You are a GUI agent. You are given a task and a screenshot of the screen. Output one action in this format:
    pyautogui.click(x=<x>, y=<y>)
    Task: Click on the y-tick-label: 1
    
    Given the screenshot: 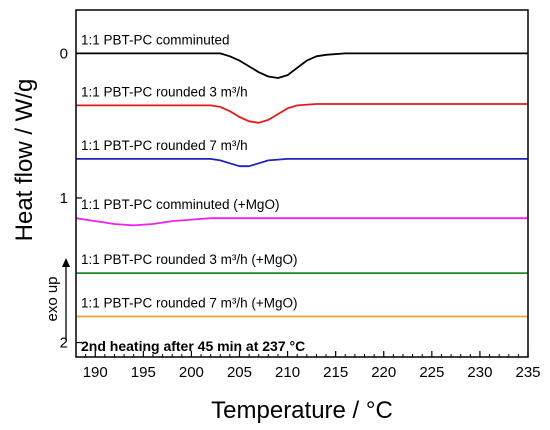 What is the action you would take?
    pyautogui.click(x=64, y=198)
    